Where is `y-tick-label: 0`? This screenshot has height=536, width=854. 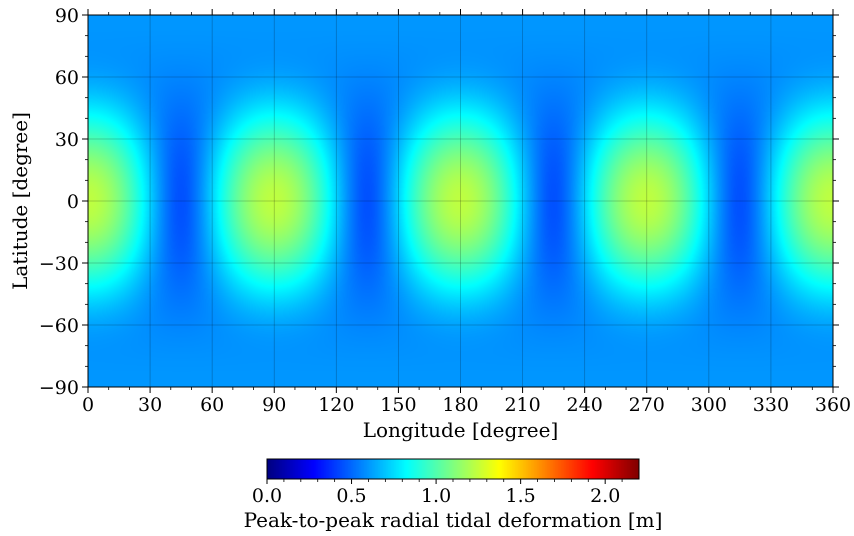 y-tick-label: 0 is located at coordinates (73, 202).